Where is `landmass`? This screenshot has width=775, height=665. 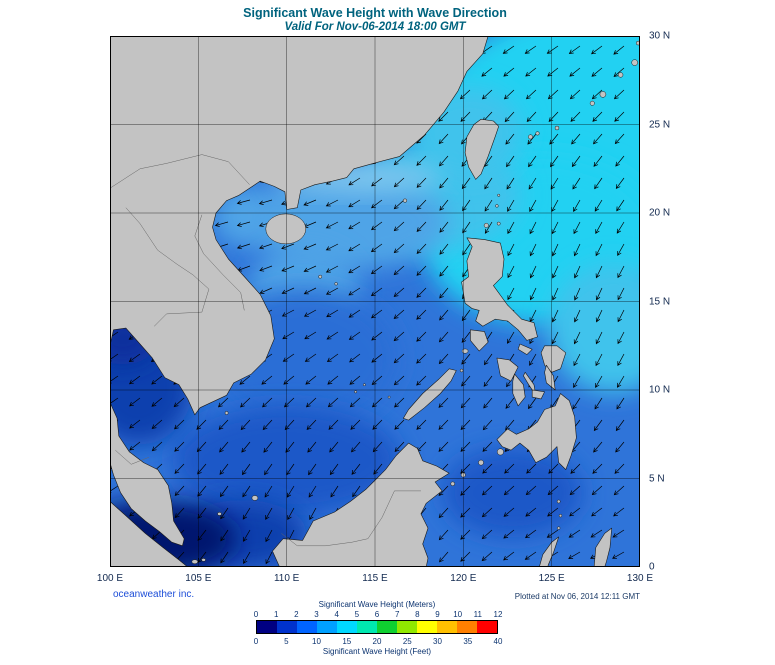 landmass is located at coordinates (479, 340).